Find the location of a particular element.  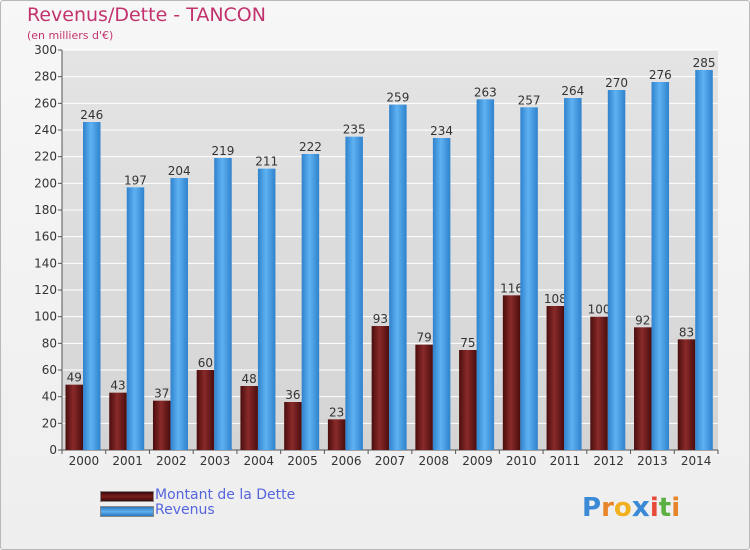

data-label-debt: 92 is located at coordinates (642, 320).